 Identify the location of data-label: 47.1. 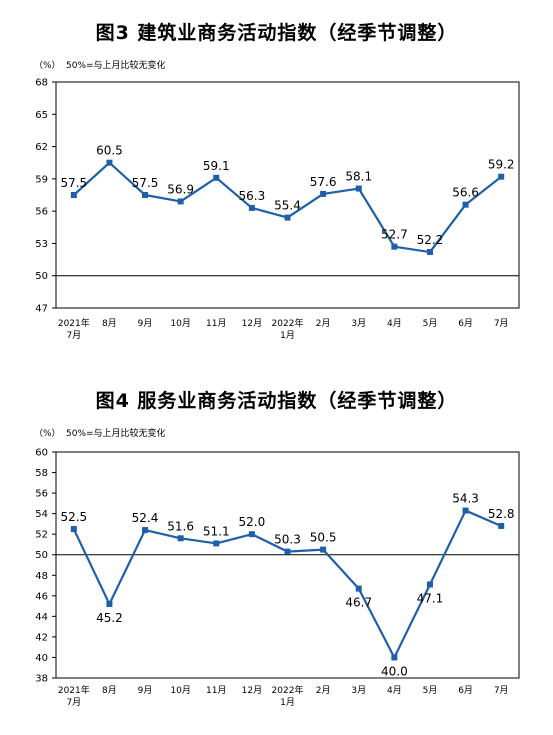
(430, 599).